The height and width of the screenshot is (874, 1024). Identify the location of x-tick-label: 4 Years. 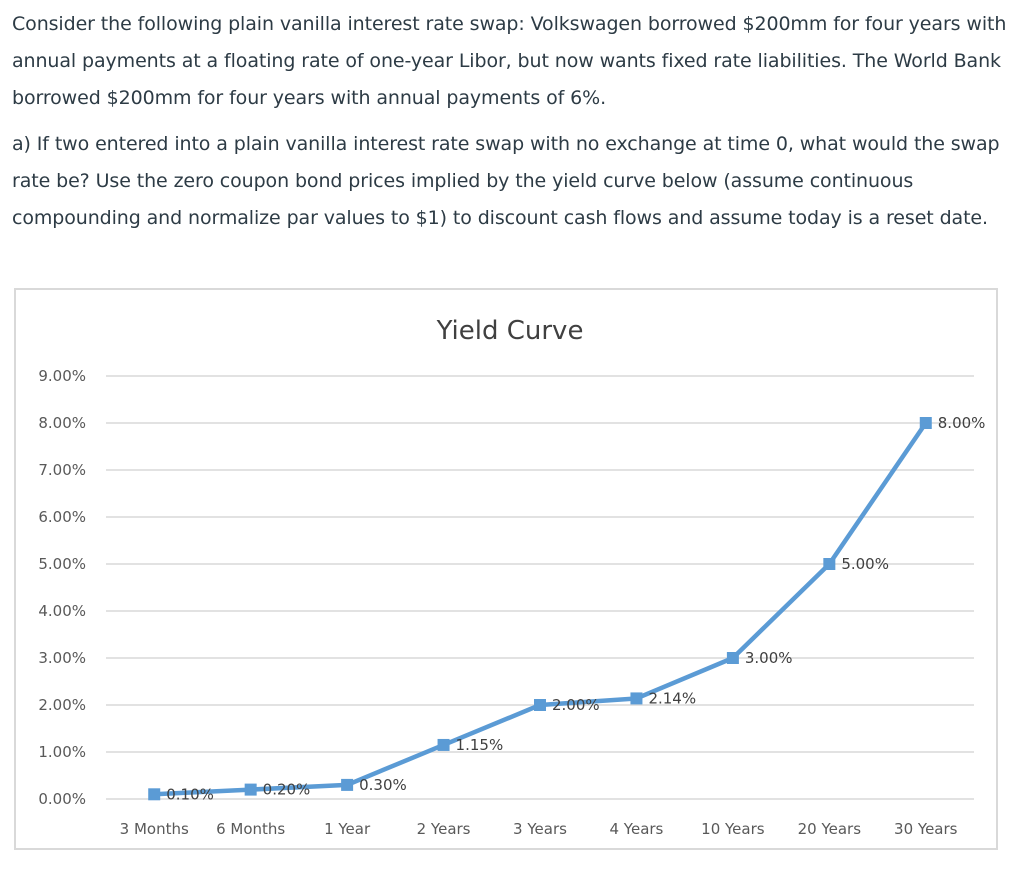
(636, 829).